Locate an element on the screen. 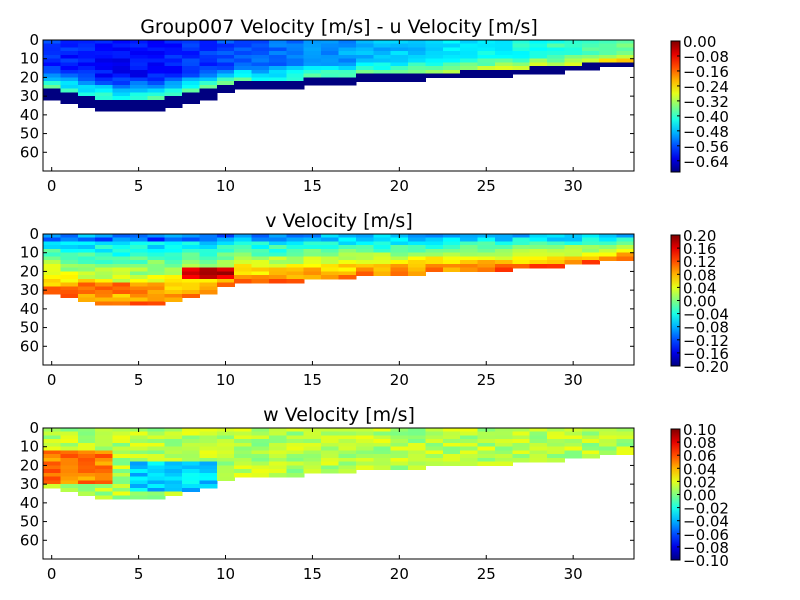  x-tick-label: 15 is located at coordinates (312, 574).